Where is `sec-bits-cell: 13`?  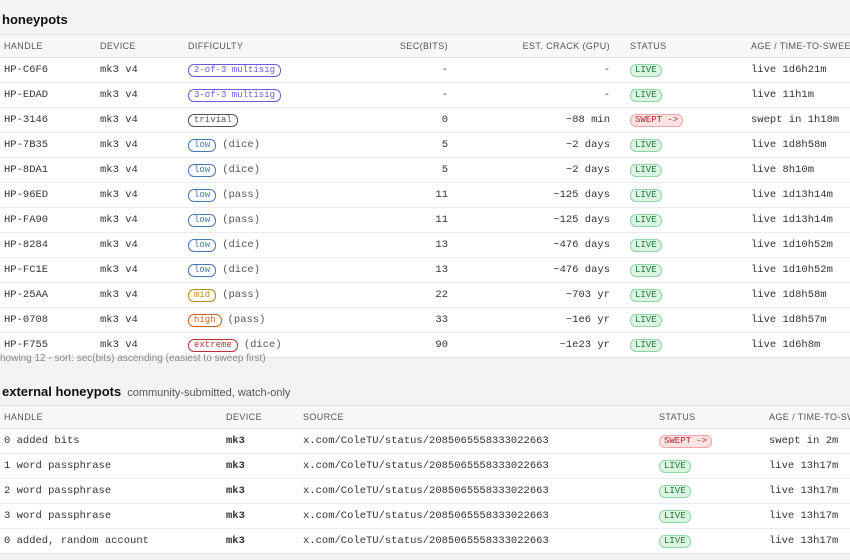 sec-bits-cell: 13 is located at coordinates (441, 245).